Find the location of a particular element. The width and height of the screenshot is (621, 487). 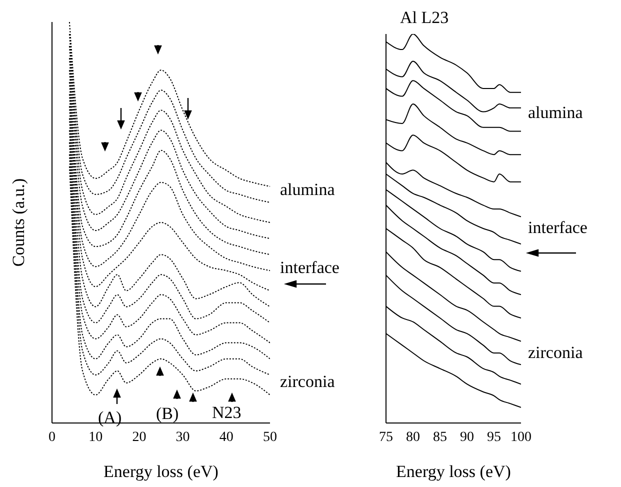

x-tick-label: 100 is located at coordinates (521, 437).